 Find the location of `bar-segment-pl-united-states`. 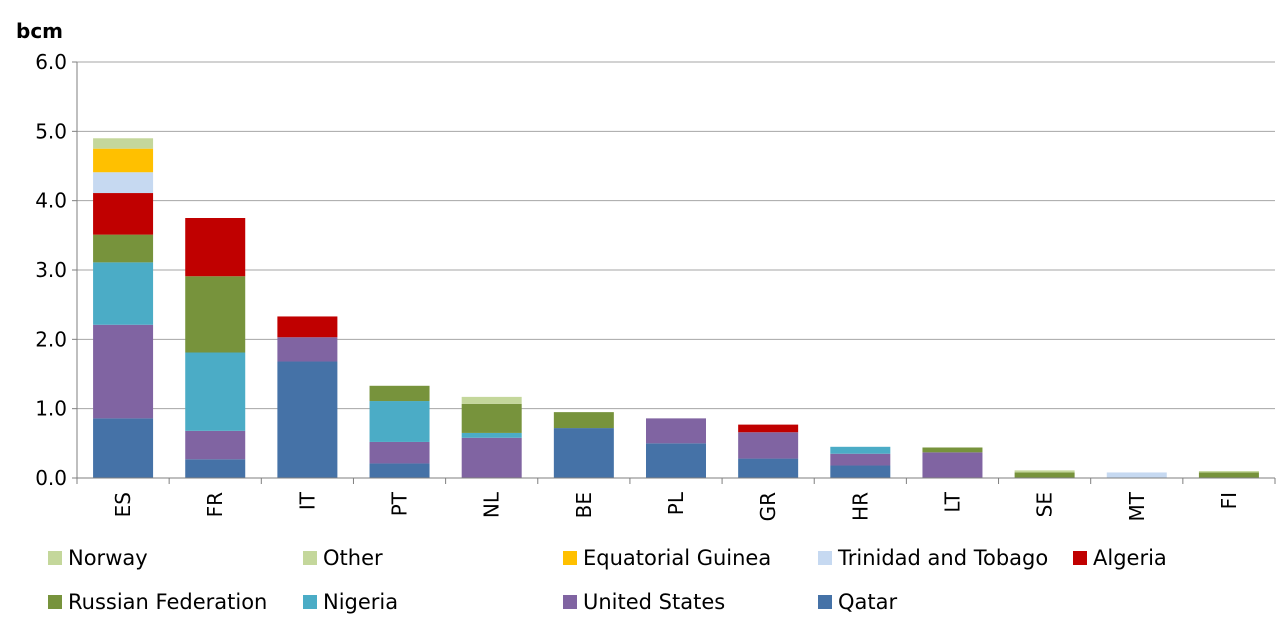

bar-segment-pl-united-states is located at coordinates (676, 431).